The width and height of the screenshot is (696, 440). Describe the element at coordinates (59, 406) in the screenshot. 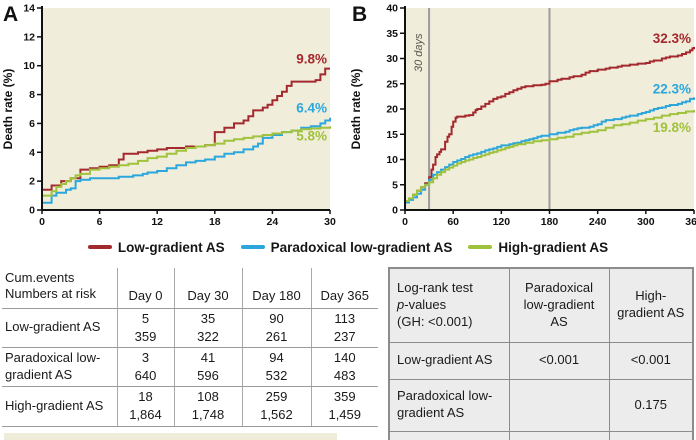

I see `row-label: High-gradient AS` at that location.